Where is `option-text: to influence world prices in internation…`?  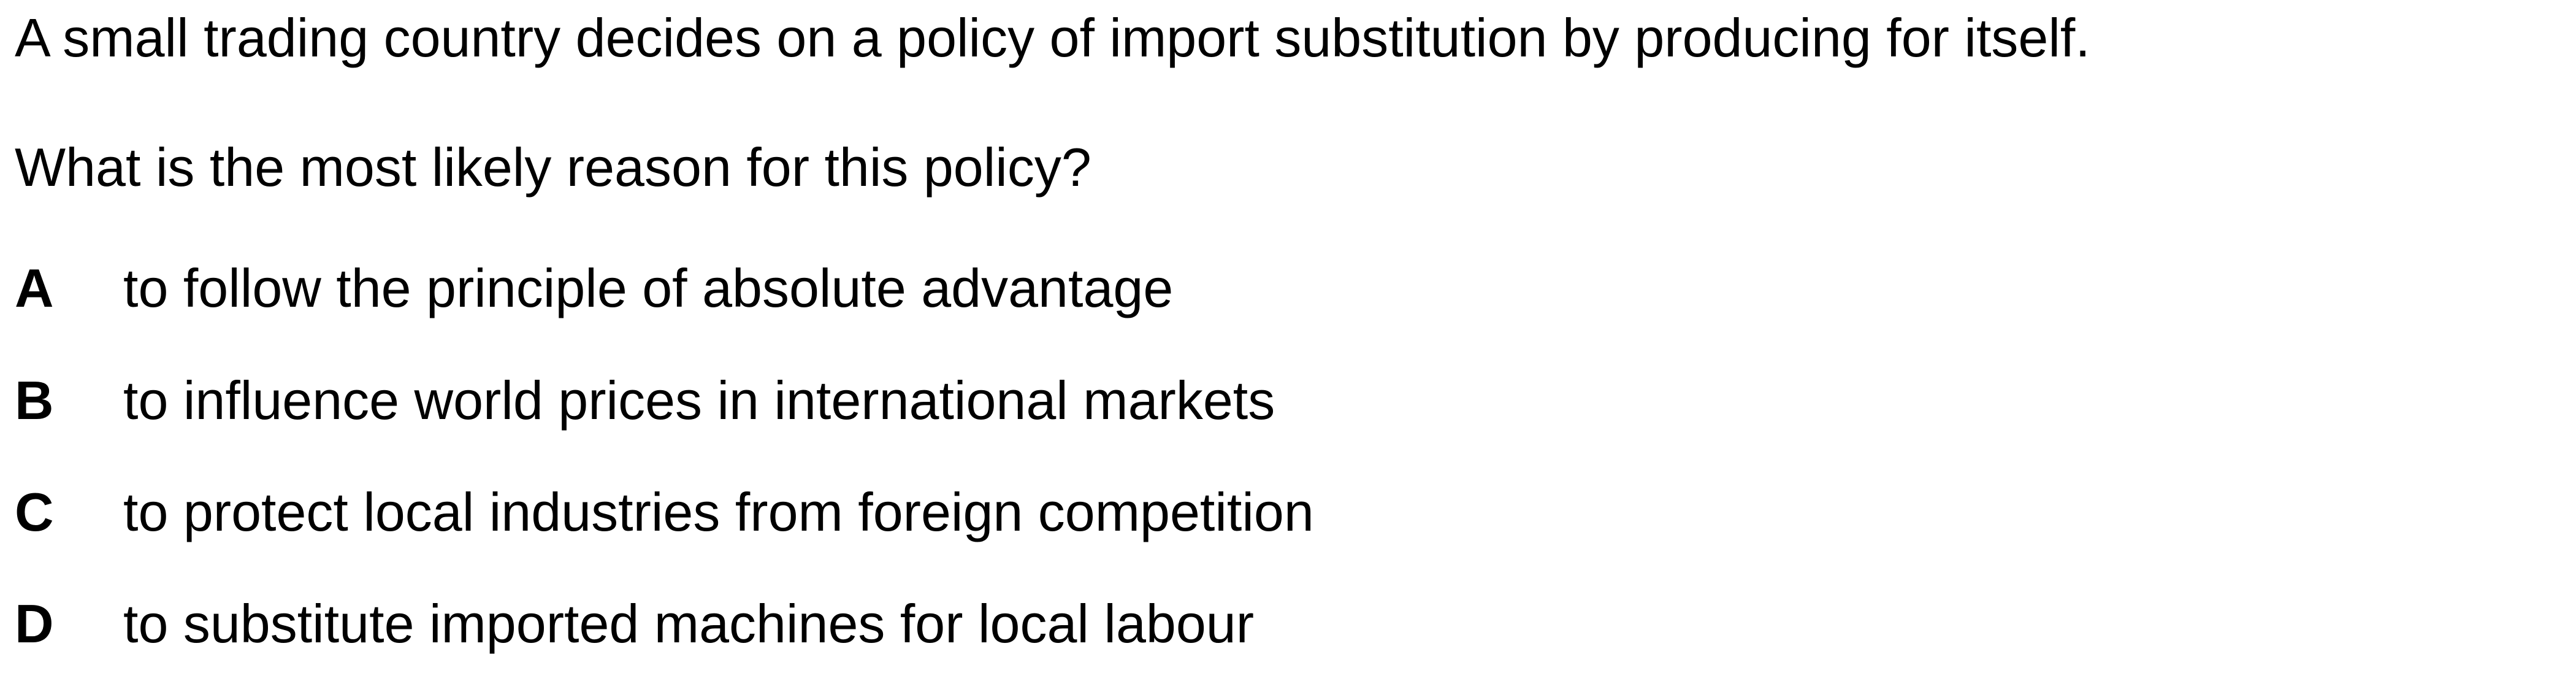
option-text: to influence world prices in internation… is located at coordinates (699, 400).